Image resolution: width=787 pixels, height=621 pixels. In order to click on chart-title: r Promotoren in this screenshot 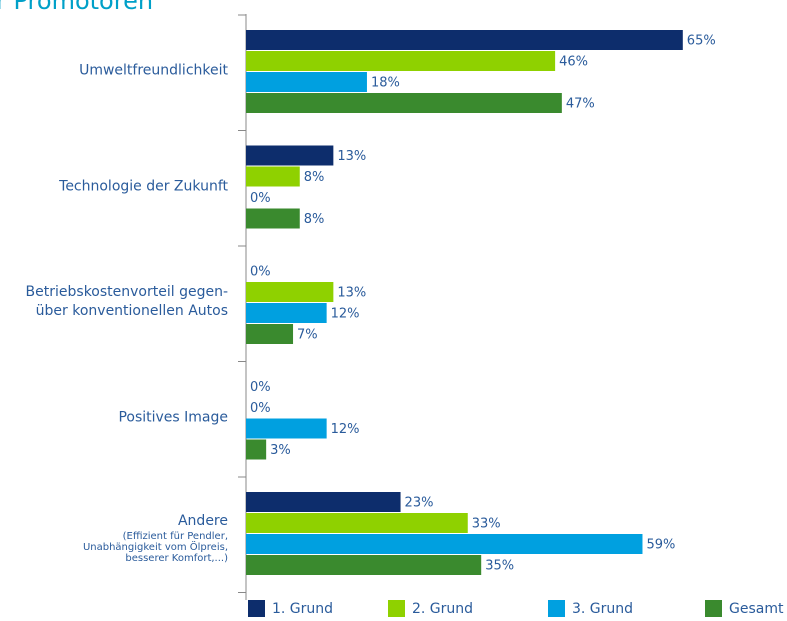, I will do `click(76, 7)`.